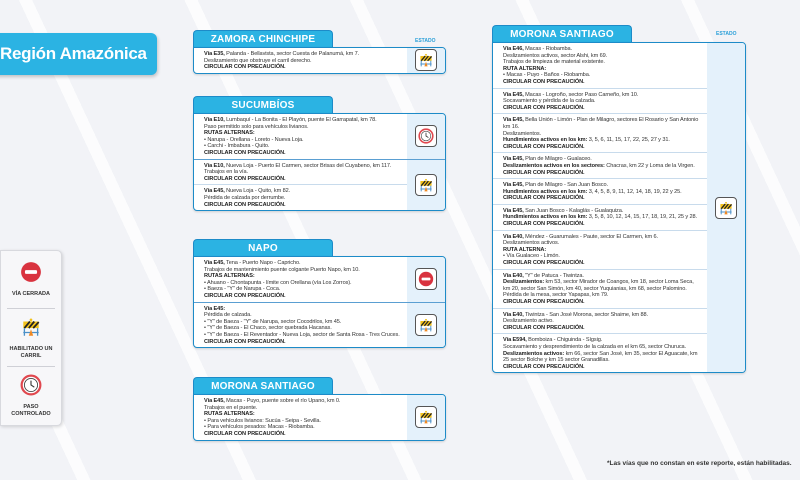 This screenshot has width=800, height=480. I want to click on legend-label: VÍA CERRADA, so click(31, 294).